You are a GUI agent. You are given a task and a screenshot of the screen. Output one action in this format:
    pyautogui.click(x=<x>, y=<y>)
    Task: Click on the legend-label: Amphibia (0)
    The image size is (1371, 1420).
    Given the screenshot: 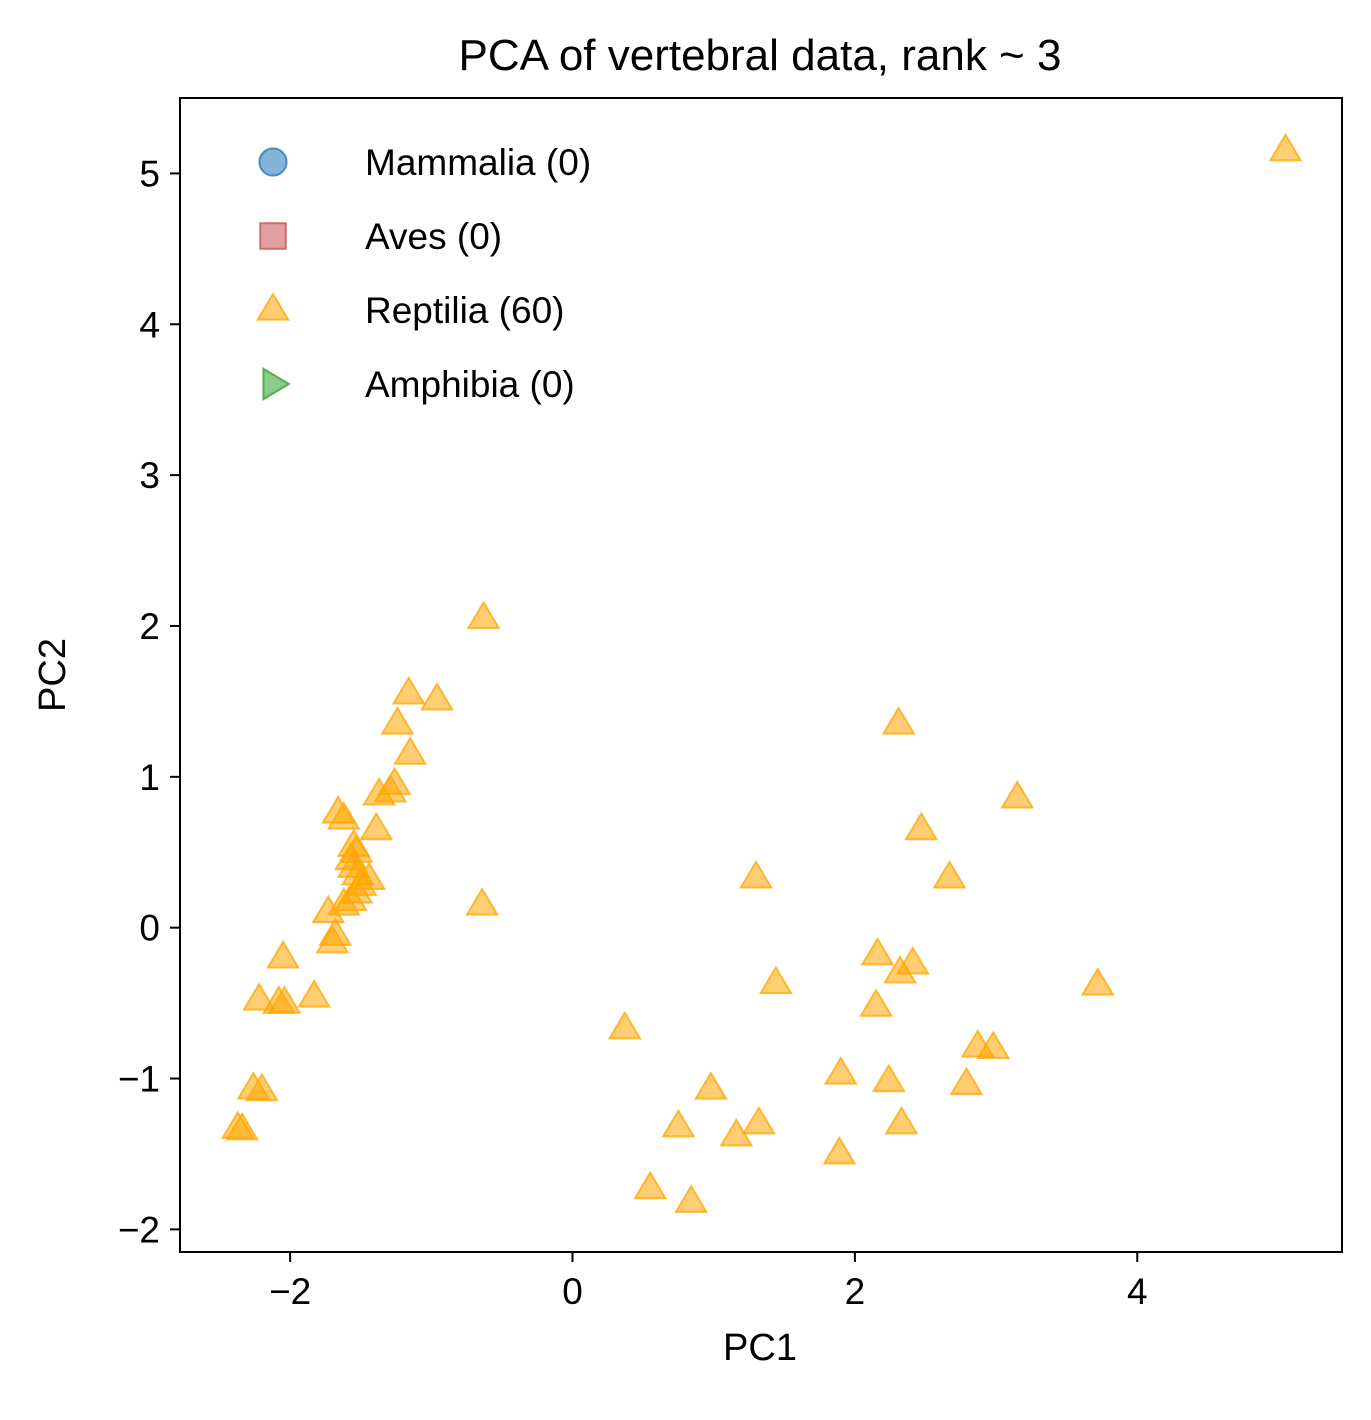 What is the action you would take?
    pyautogui.click(x=470, y=384)
    